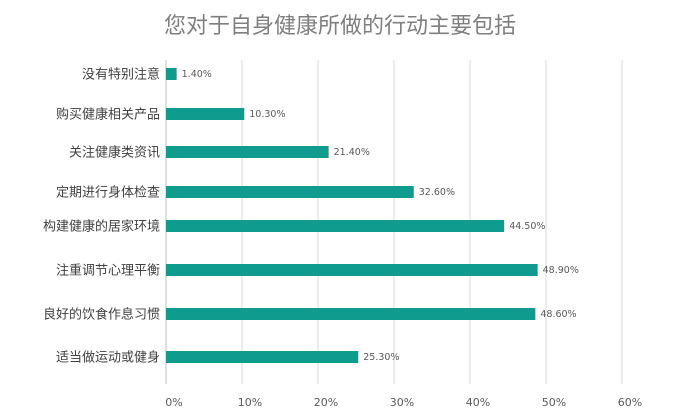 This screenshot has width=680, height=419. What do you see at coordinates (108, 115) in the screenshot?
I see `category-label: 购买健康相关产品` at bounding box center [108, 115].